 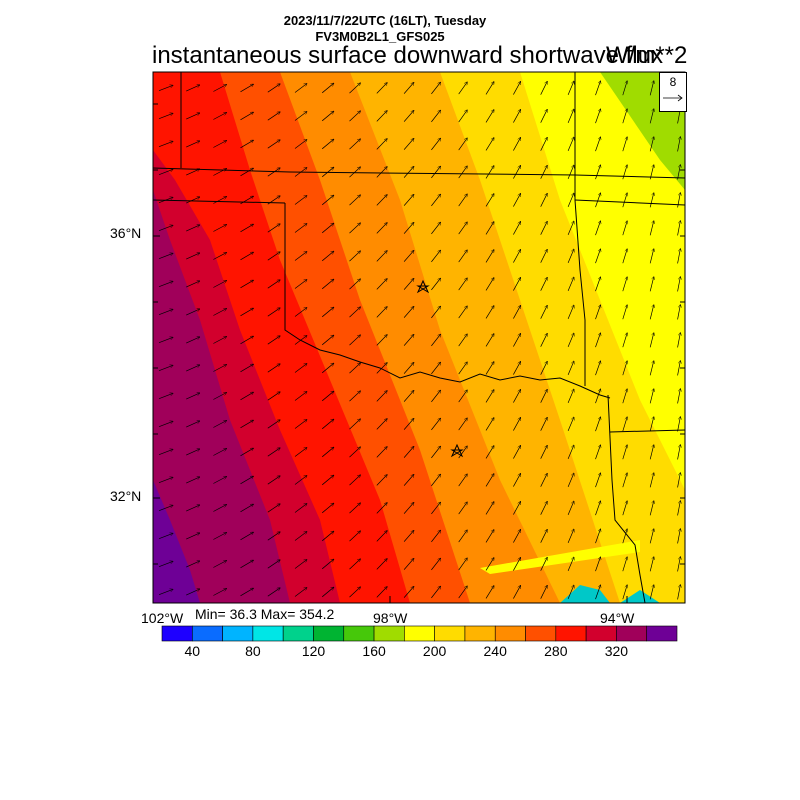 What do you see at coordinates (457, 450) in the screenshot?
I see `city-marker` at bounding box center [457, 450].